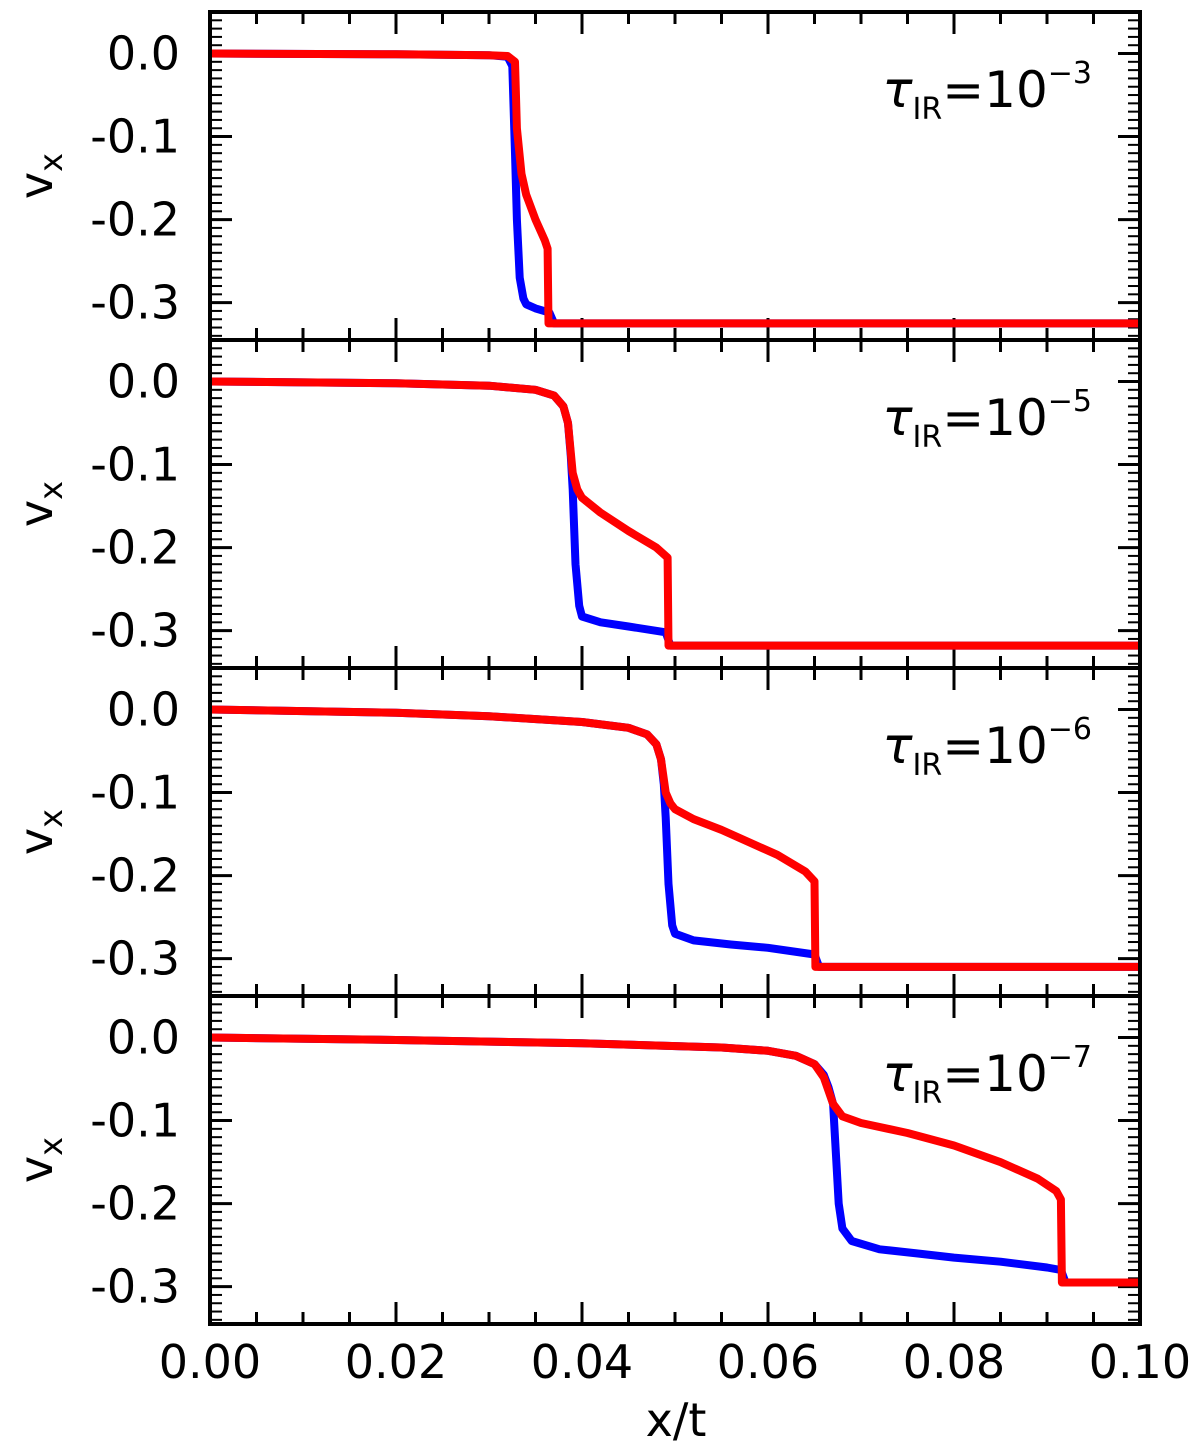 This screenshot has height=1442, width=1200. What do you see at coordinates (582, 1362) in the screenshot?
I see `x-tick-label: 0.04` at bounding box center [582, 1362].